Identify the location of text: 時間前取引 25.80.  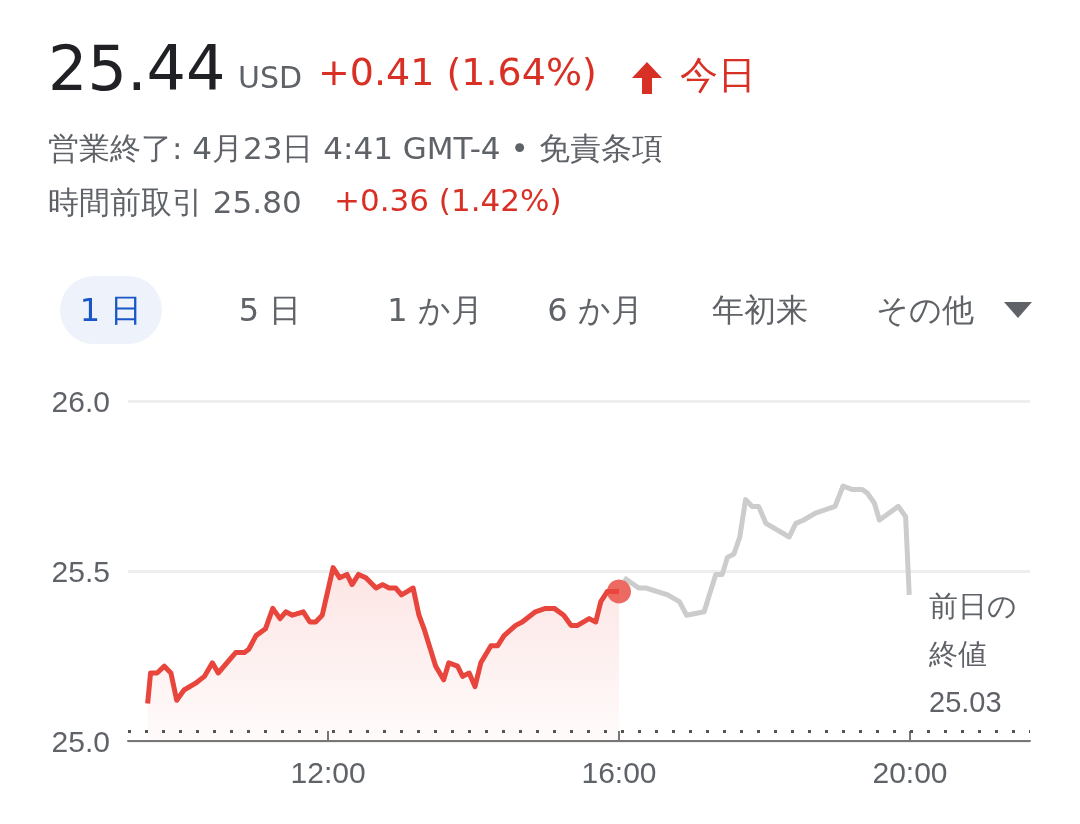
(175, 202).